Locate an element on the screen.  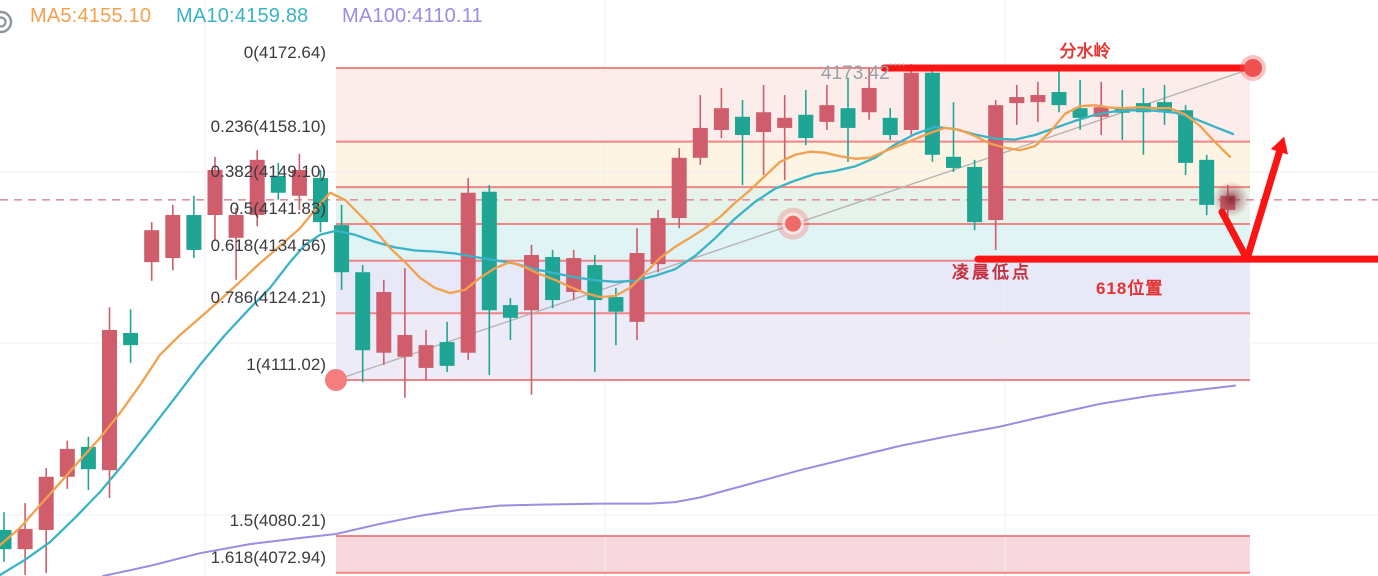
pulse-glow-dot is located at coordinates (1231, 199).